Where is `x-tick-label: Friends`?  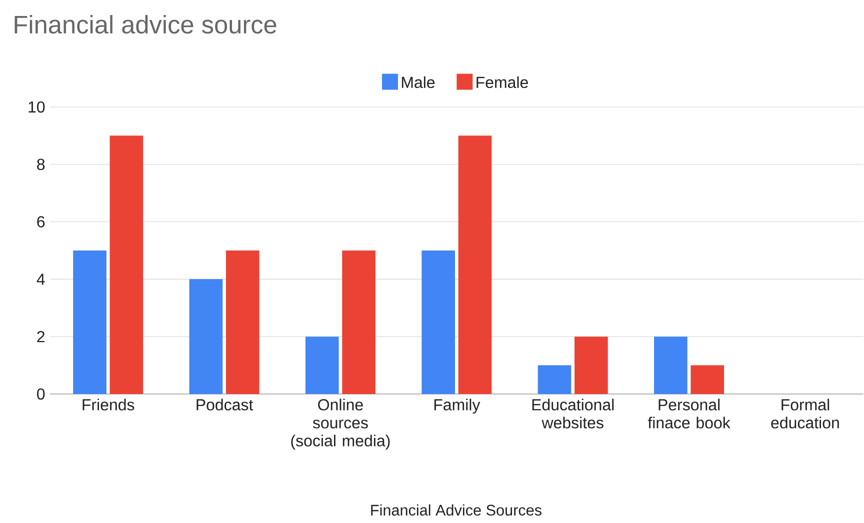 x-tick-label: Friends is located at coordinates (108, 404).